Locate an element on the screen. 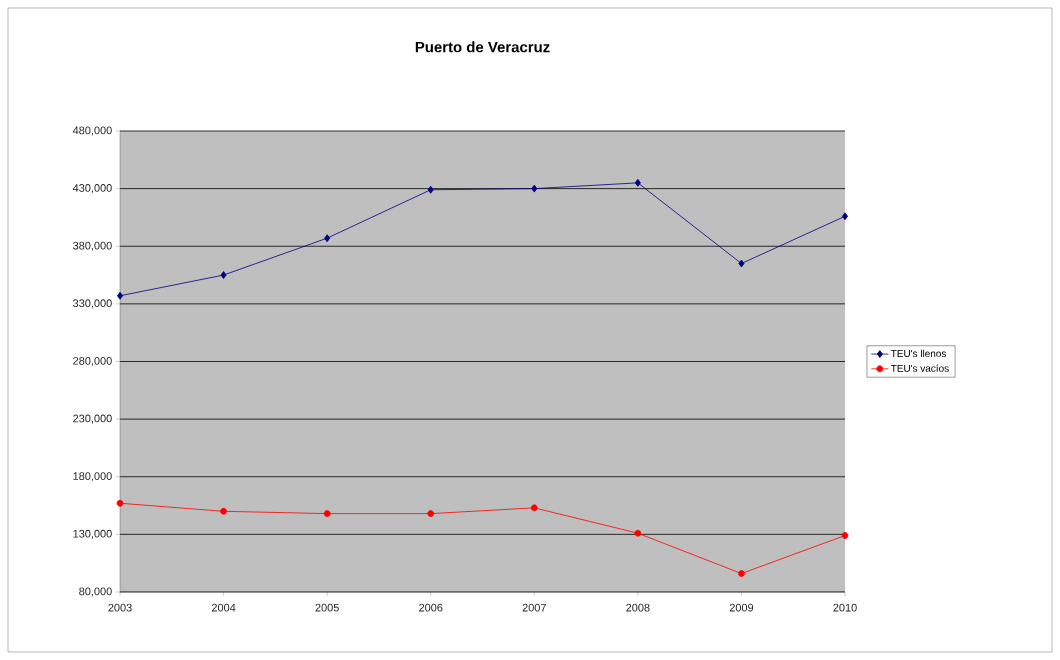 The height and width of the screenshot is (660, 1060). y-tick-label: 130,000 is located at coordinates (92, 534).